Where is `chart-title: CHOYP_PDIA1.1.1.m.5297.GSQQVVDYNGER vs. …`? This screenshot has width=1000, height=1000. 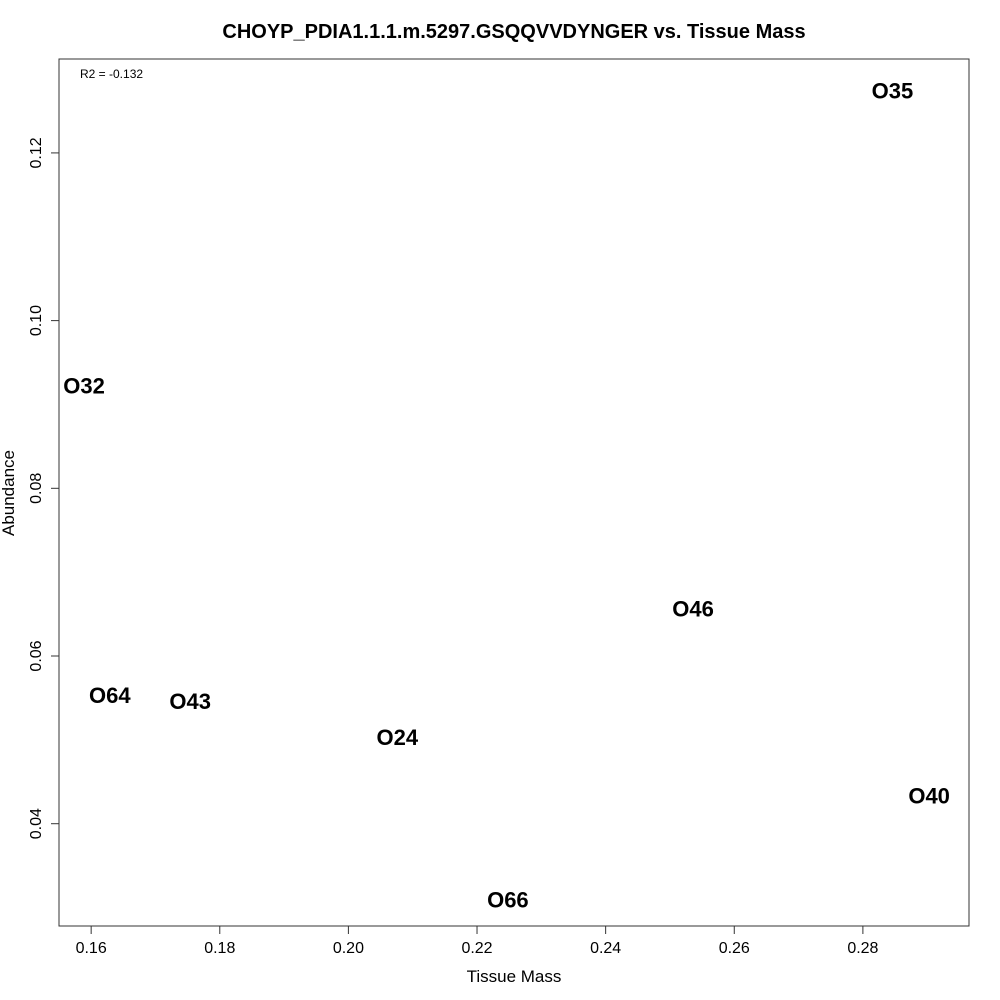
chart-title: CHOYP_PDIA1.1.1.m.5297.GSQQVVDYNGER vs. … is located at coordinates (513, 32).